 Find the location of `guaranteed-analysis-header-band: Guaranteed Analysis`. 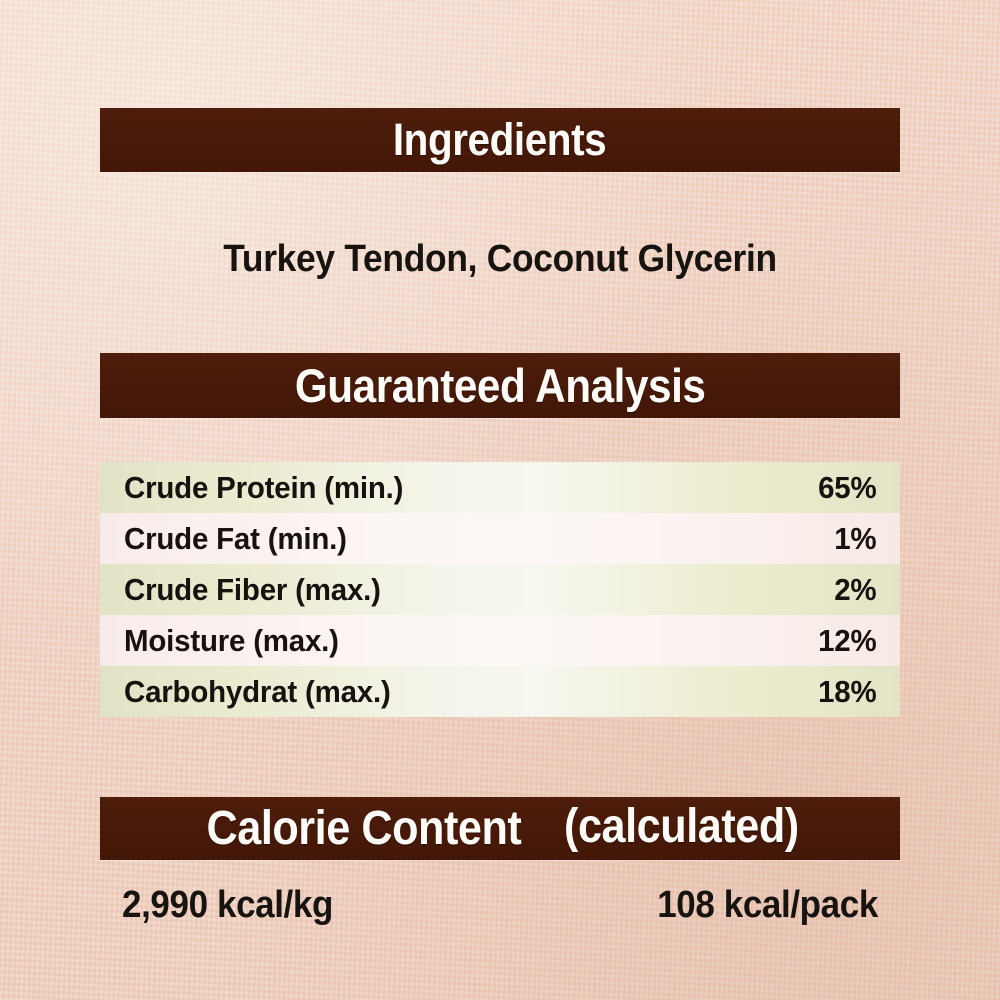

guaranteed-analysis-header-band: Guaranteed Analysis is located at coordinates (500, 385).